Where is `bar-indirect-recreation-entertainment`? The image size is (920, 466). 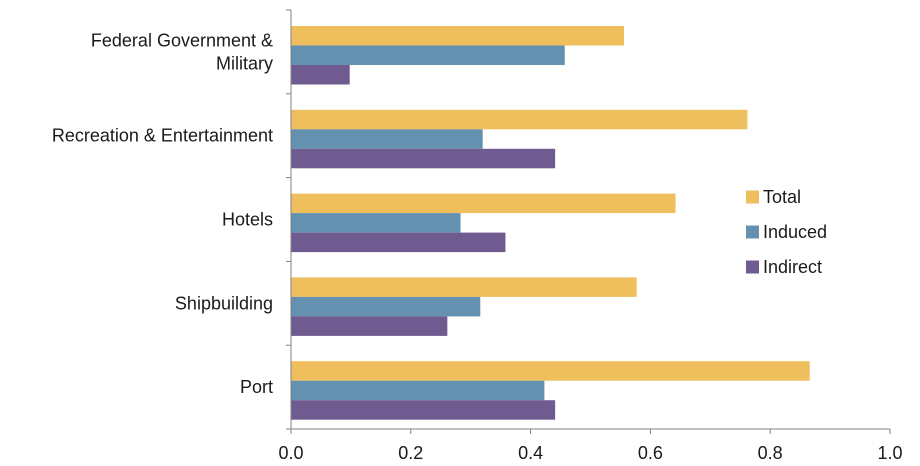
bar-indirect-recreation-entertainment is located at coordinates (423, 158).